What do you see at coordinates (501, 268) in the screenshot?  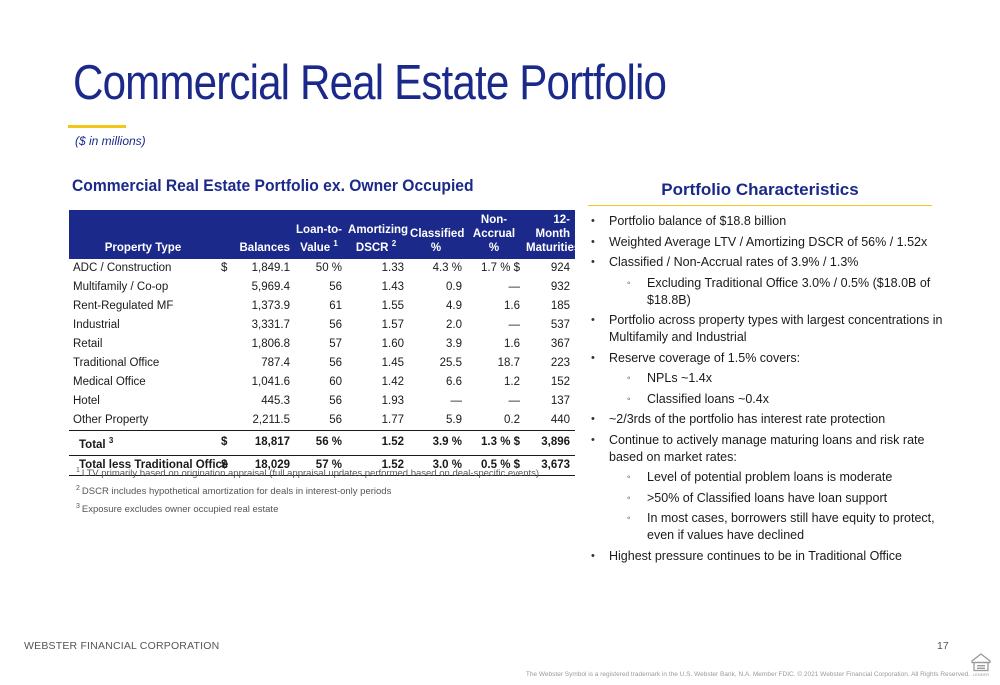 I see `row-nonaccrual: 1.7 % $` at bounding box center [501, 268].